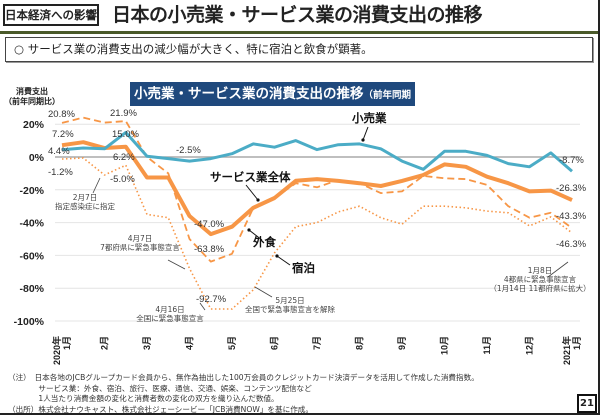 This screenshot has height=415, width=600. I want to click on x-tick-label: 12月, so click(530, 345).